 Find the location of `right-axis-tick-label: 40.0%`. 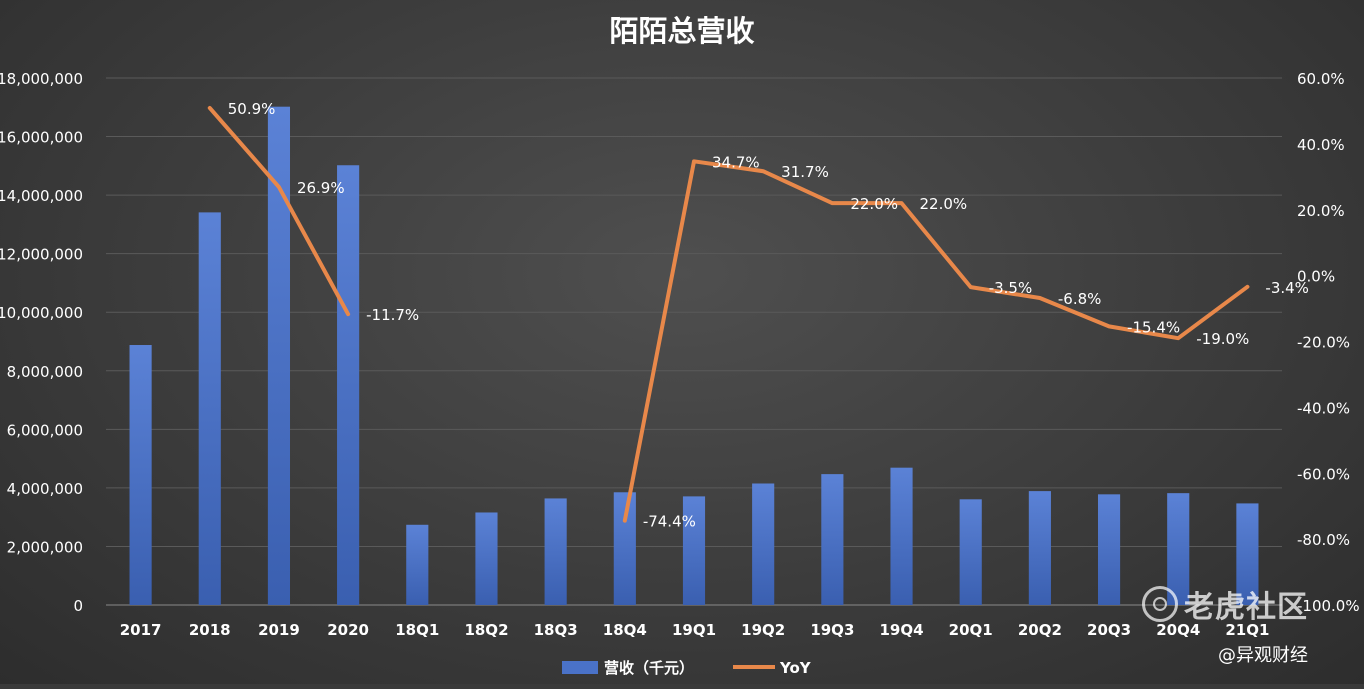

right-axis-tick-label: 40.0% is located at coordinates (1321, 145).